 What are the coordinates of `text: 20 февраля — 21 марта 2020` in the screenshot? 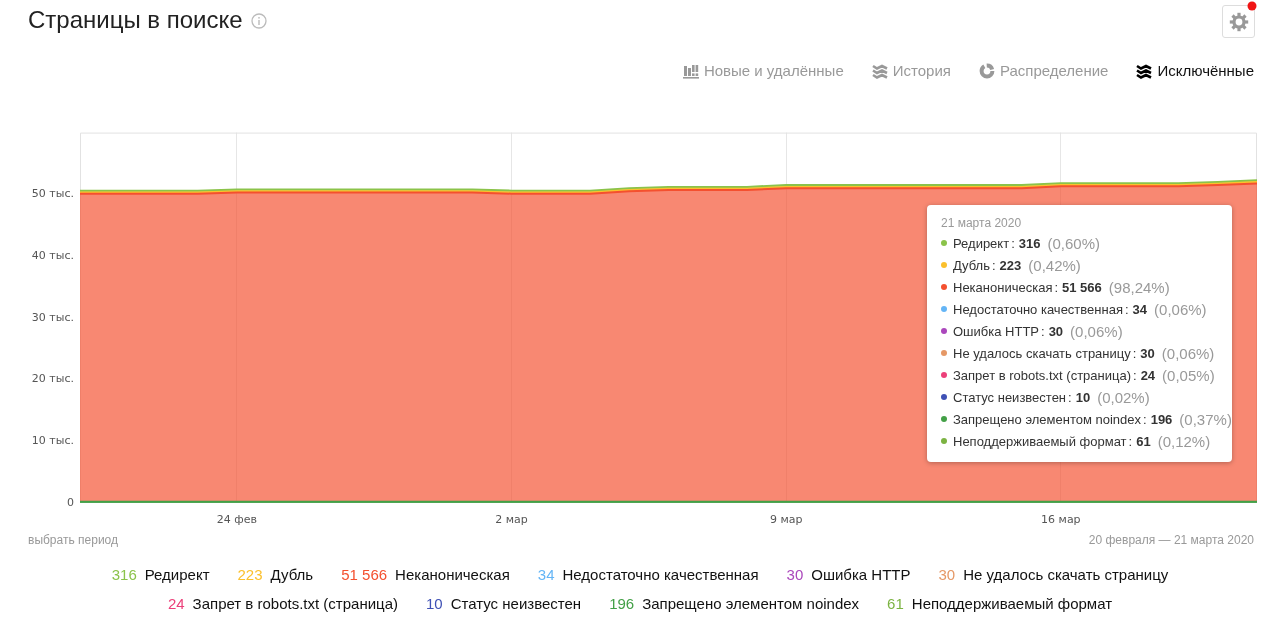 It's located at (1171, 540).